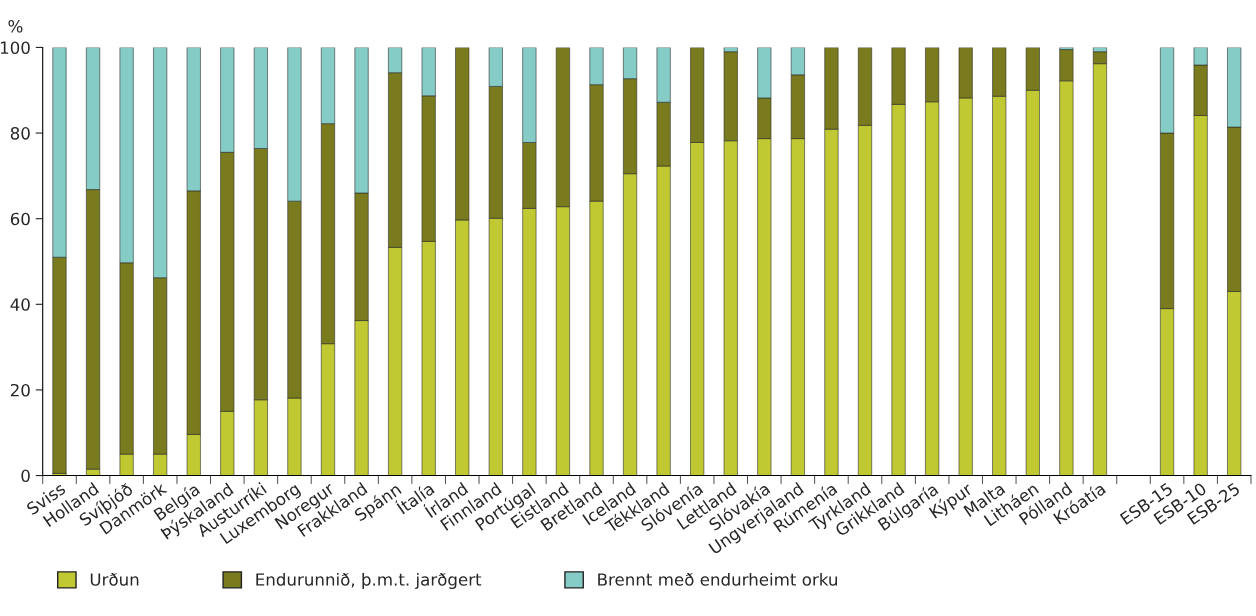  Describe the element at coordinates (114, 579) in the screenshot. I see `legend-label: Urðun` at that location.